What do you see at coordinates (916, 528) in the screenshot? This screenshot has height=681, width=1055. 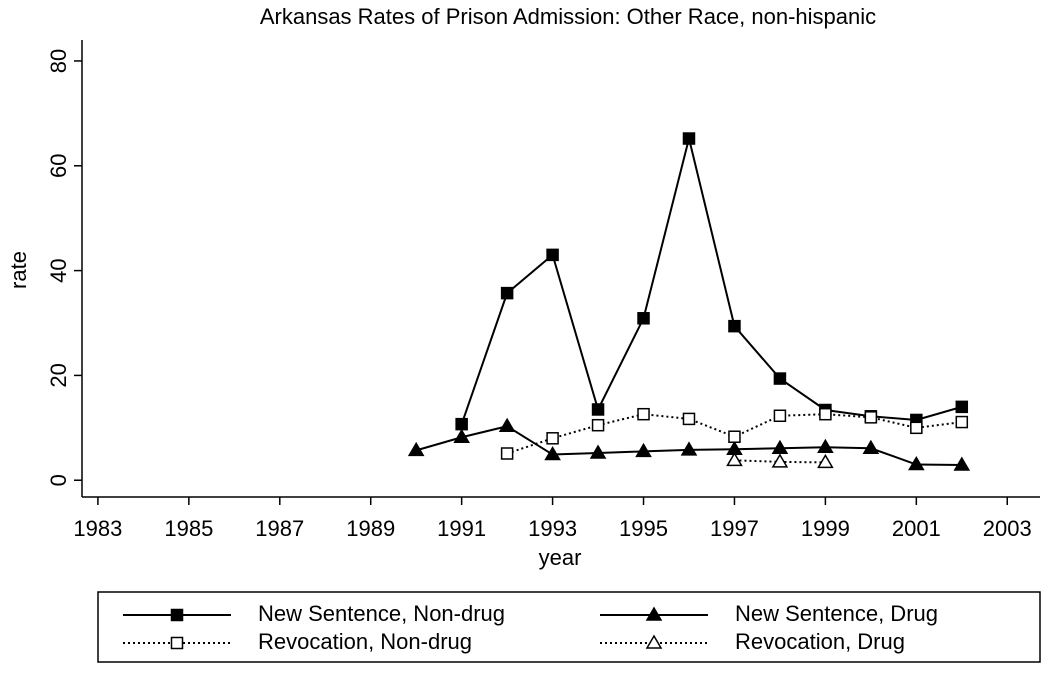 I see `x-tick-label: 2001` at bounding box center [916, 528].